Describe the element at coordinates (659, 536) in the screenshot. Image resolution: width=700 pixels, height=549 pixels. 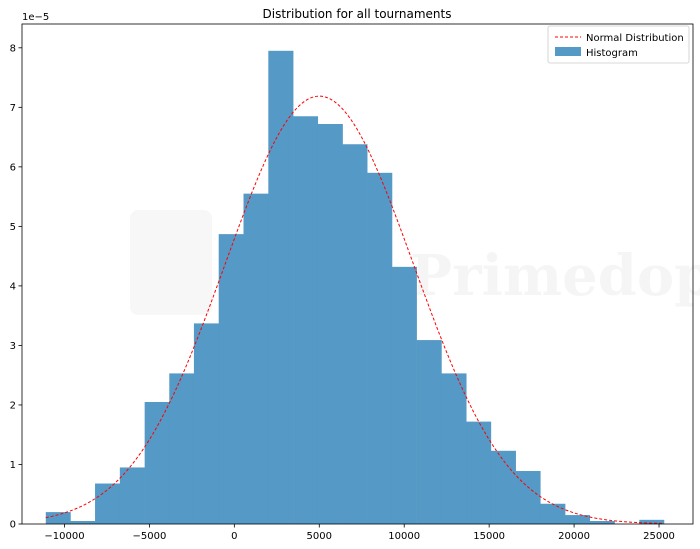
I see `x-tick-label: 25000` at that location.